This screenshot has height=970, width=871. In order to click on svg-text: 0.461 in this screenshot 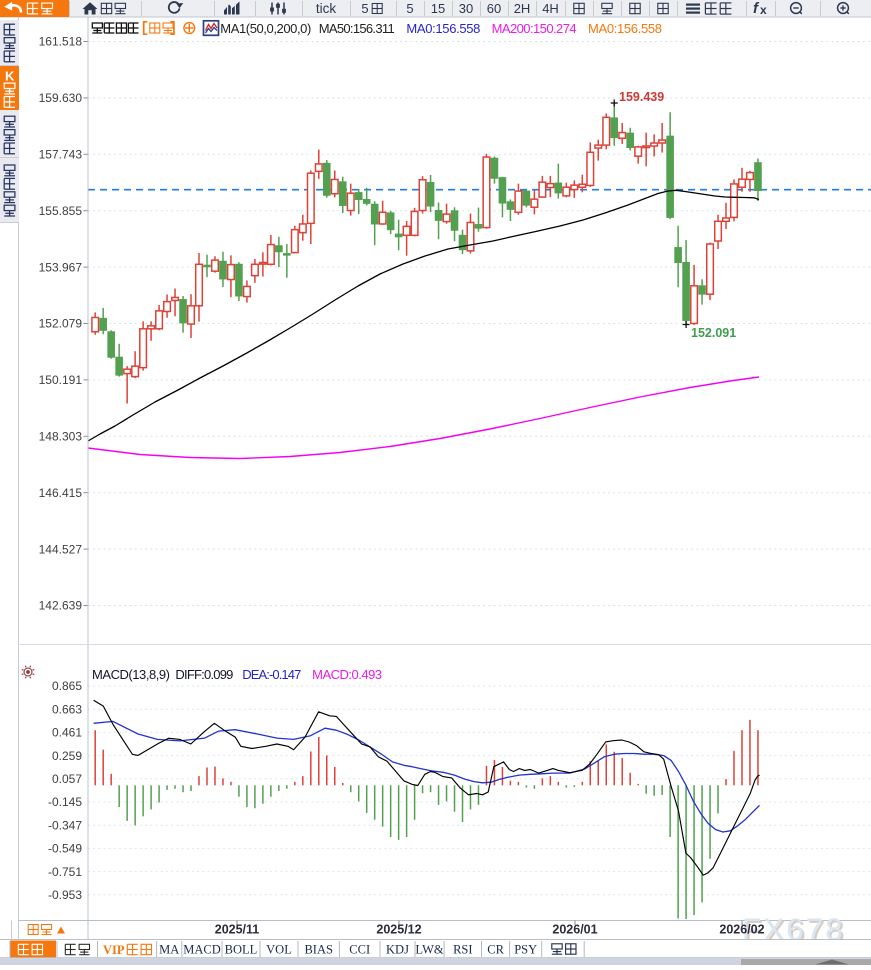, I will do `click(67, 733)`.